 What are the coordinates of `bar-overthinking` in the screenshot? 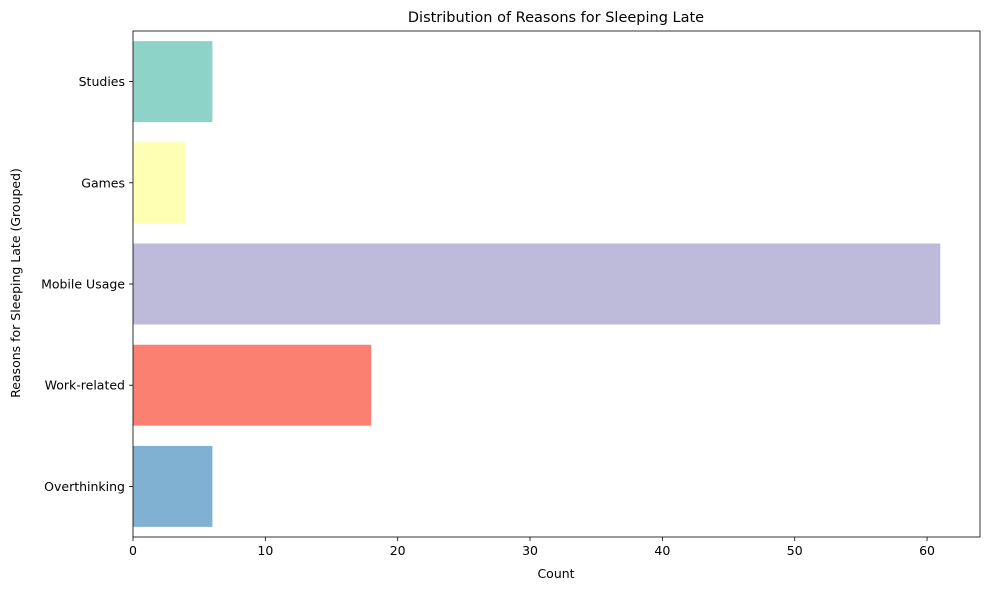 It's located at (173, 486).